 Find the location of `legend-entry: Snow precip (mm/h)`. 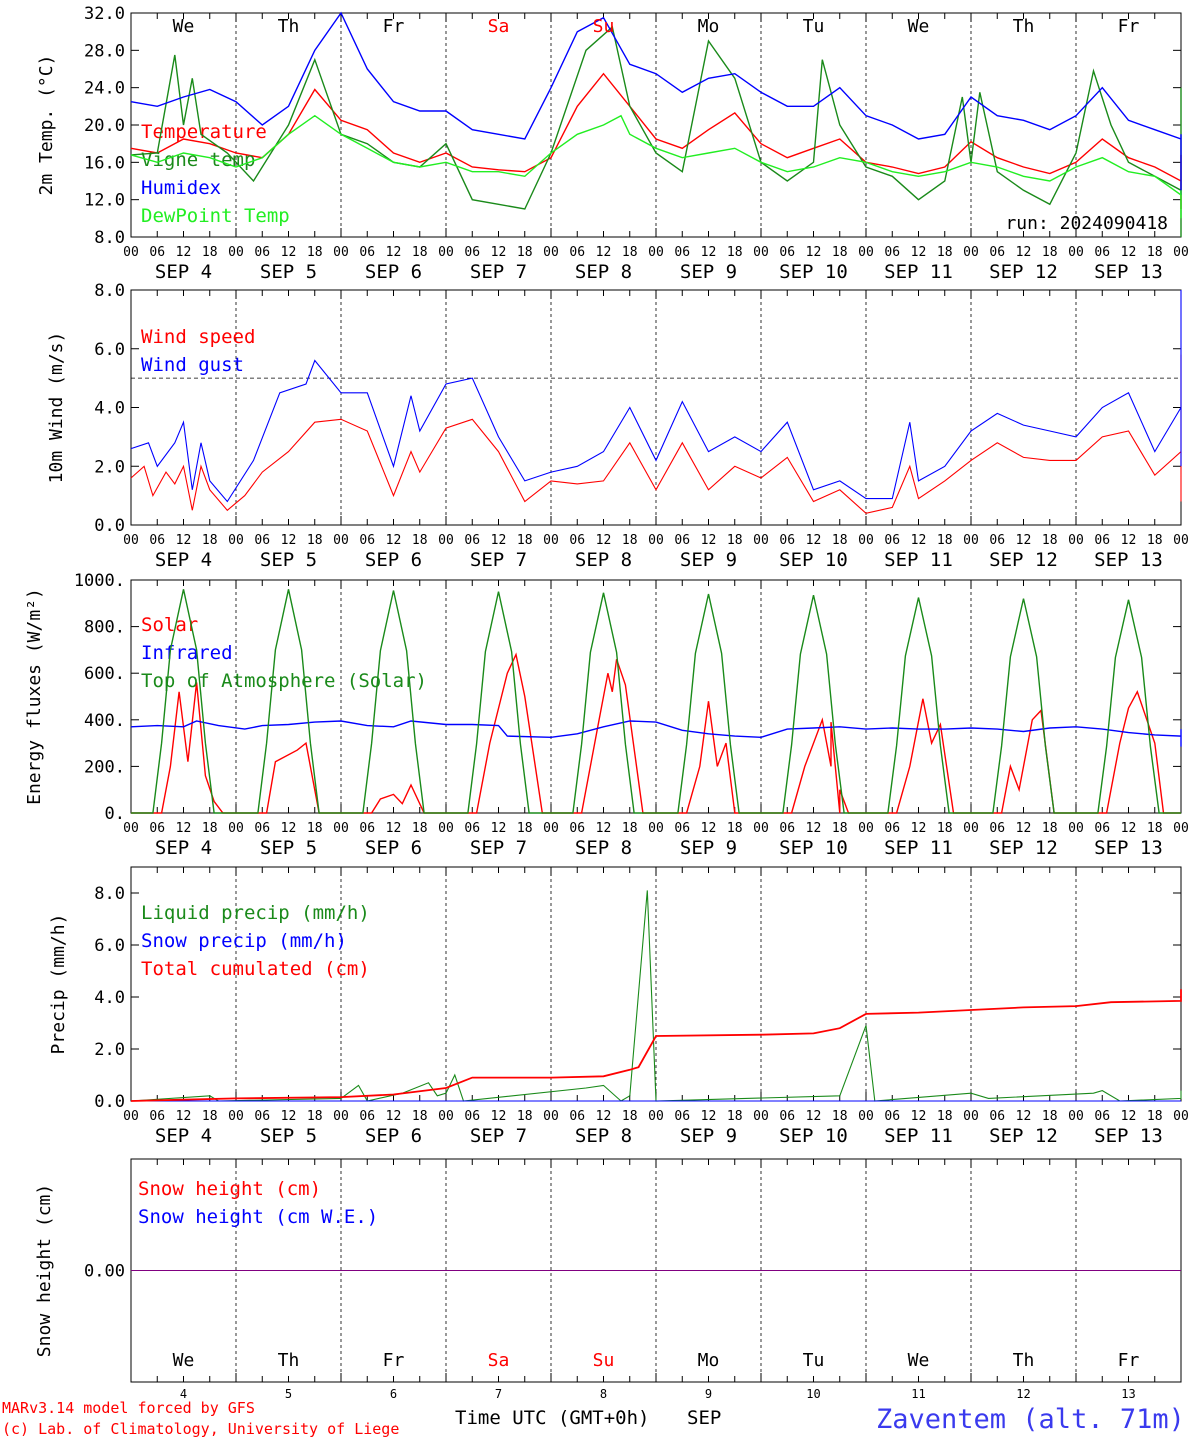

legend-entry: Snow precip (mm/h) is located at coordinates (244, 941).